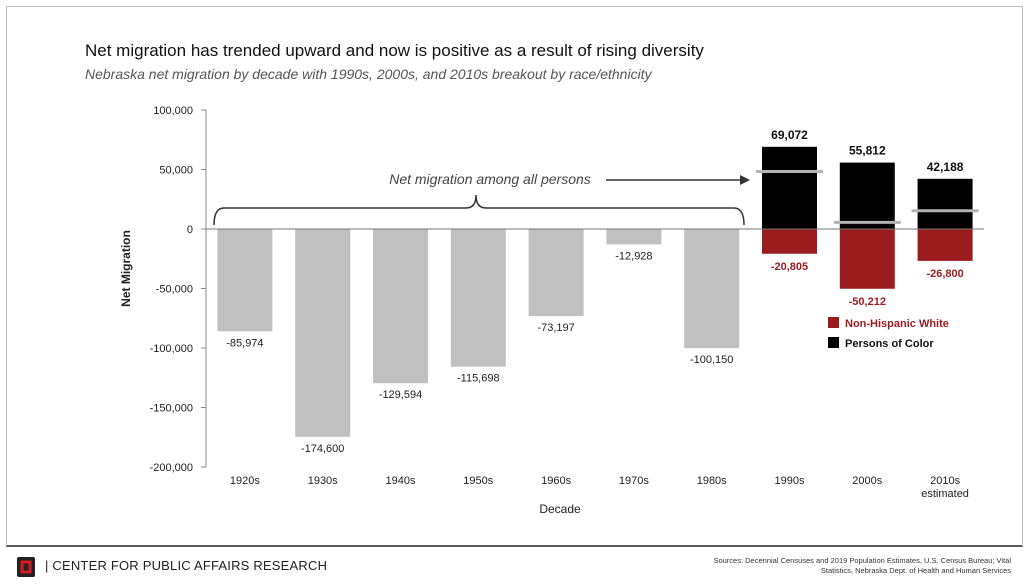  What do you see at coordinates (790, 481) in the screenshot?
I see `x-tick-label: 1990s` at bounding box center [790, 481].